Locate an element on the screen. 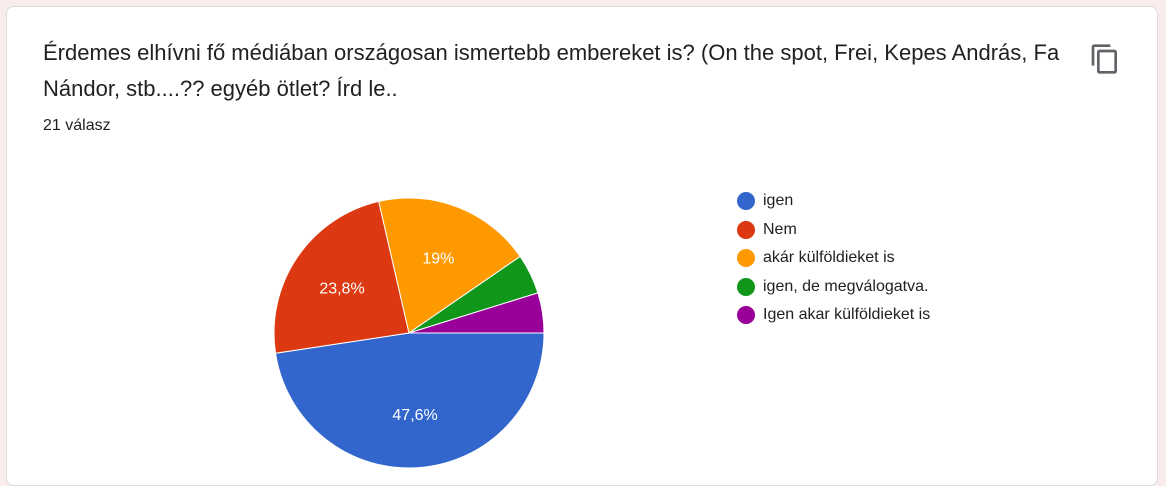 The height and width of the screenshot is (486, 1166). legend-item-1: Nem is located at coordinates (833, 230).